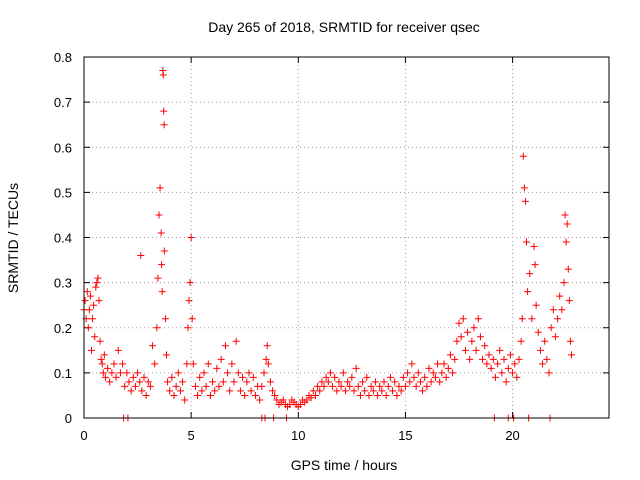 The width and height of the screenshot is (640, 480). What do you see at coordinates (63, 57) in the screenshot?
I see `y-tick-label: 0.8` at bounding box center [63, 57].